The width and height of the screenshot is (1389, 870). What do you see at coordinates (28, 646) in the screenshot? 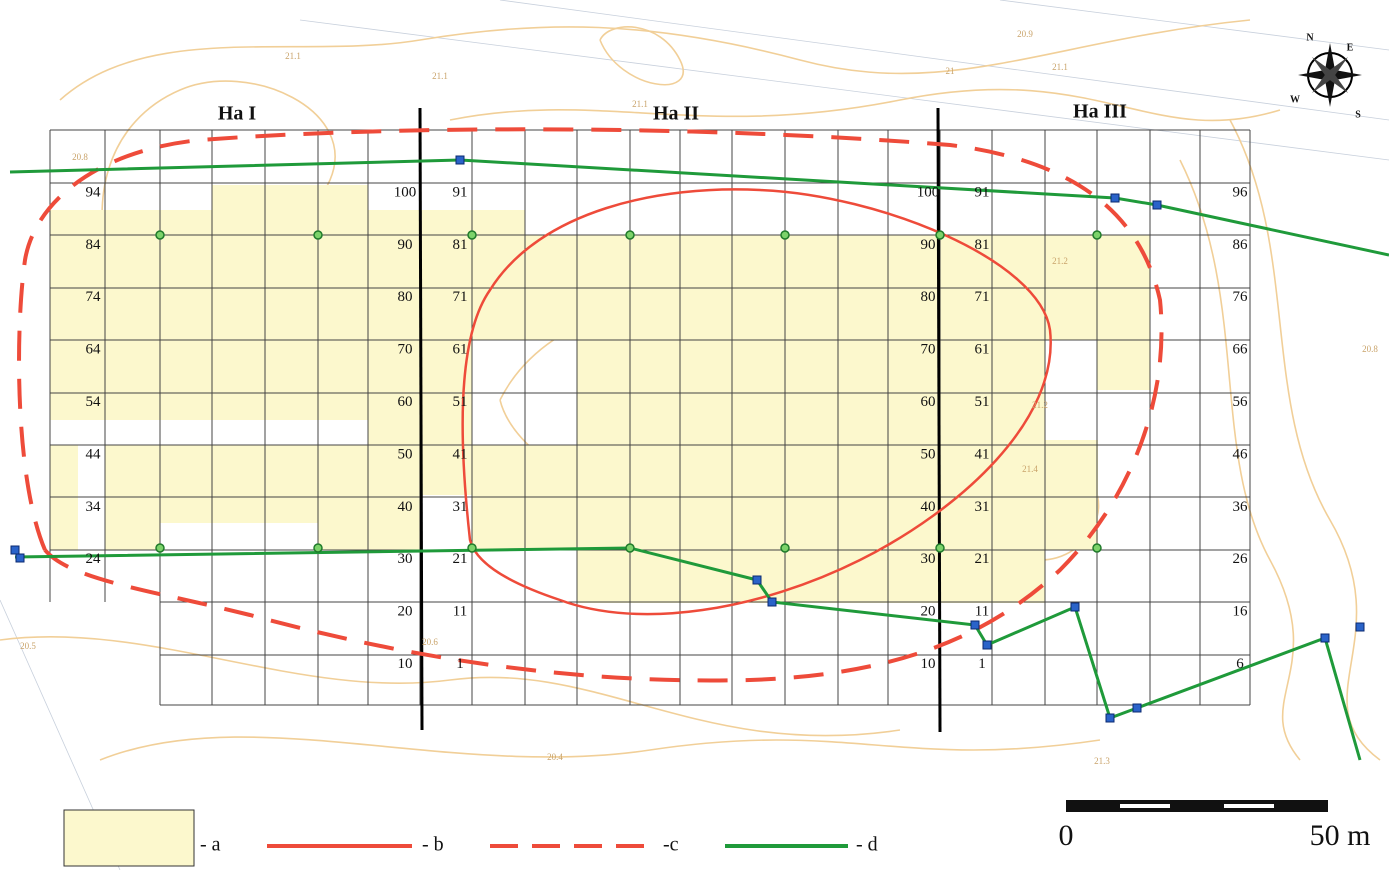
I see `contour-label: 20.5` at bounding box center [28, 646].